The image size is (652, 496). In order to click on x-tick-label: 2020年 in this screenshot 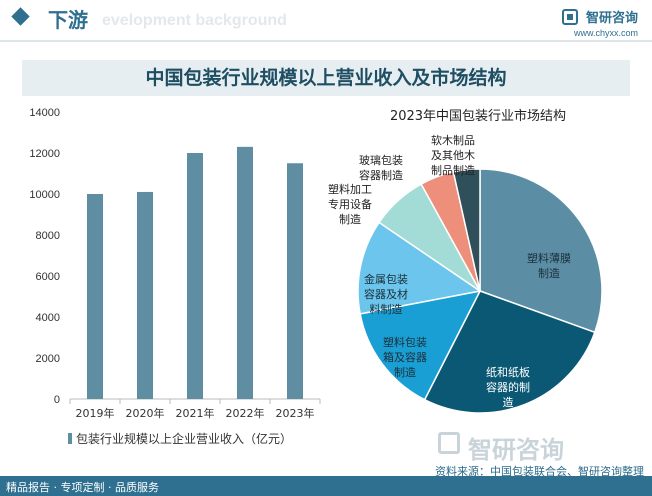, I will do `click(145, 413)`.